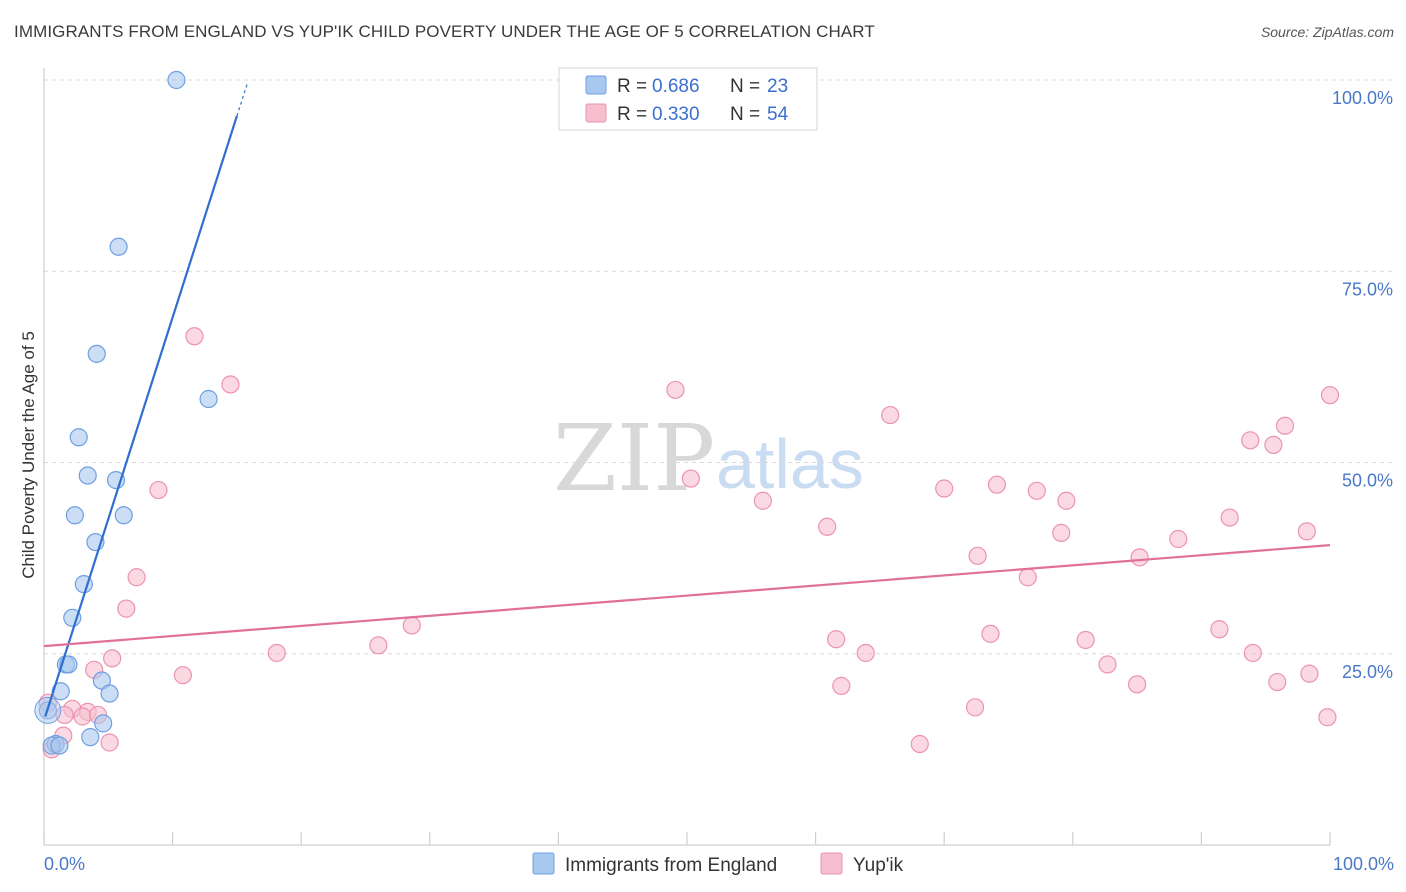  What do you see at coordinates (676, 114) in the screenshot?
I see `legend-pink-r-value: 0.330` at bounding box center [676, 114].